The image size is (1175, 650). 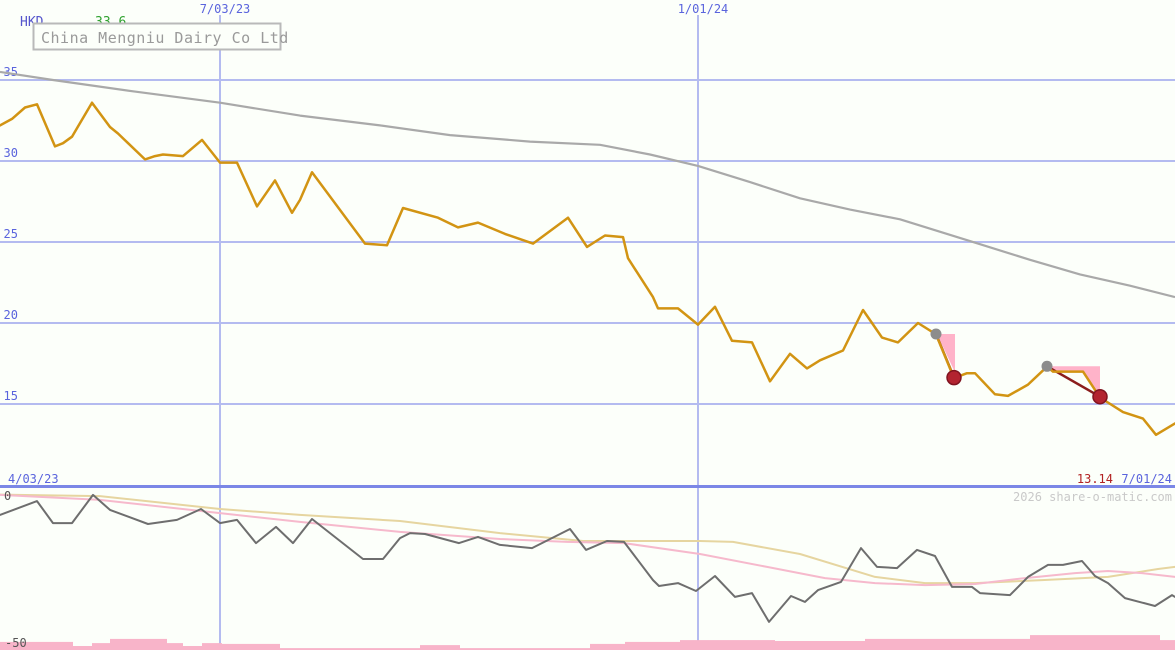 I want to click on title-box: China Mengniu Dairy Co Ltd, so click(x=160, y=36).